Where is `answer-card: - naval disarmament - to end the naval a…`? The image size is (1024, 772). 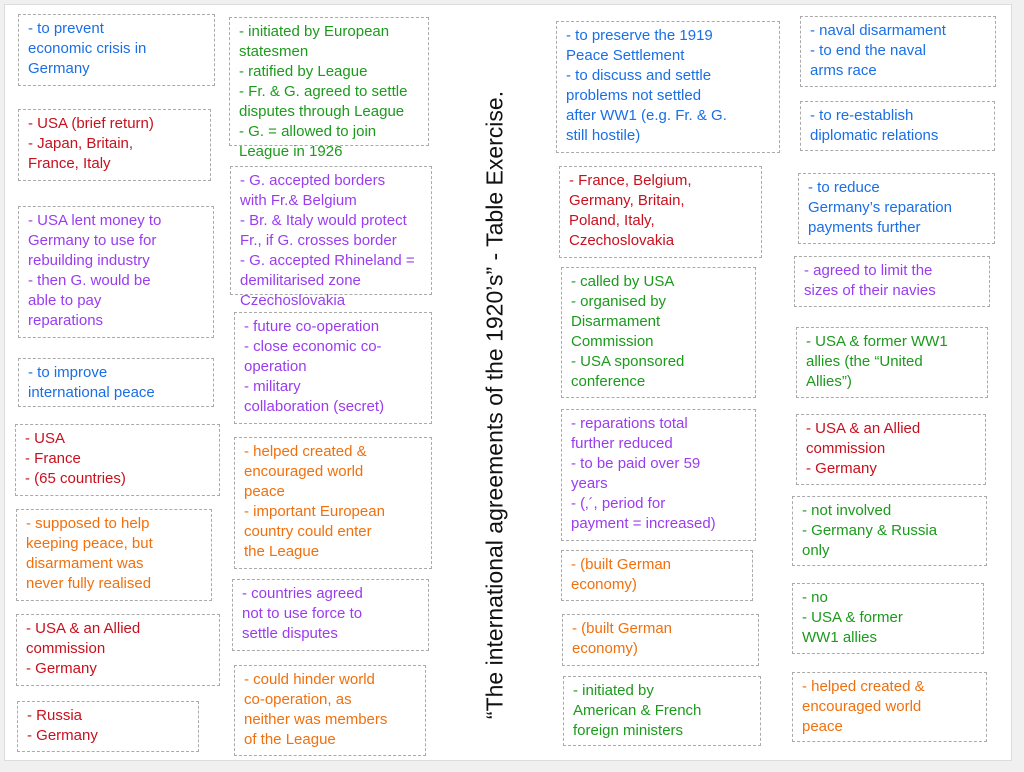 answer-card: - naval disarmament - to end the naval a… is located at coordinates (898, 51).